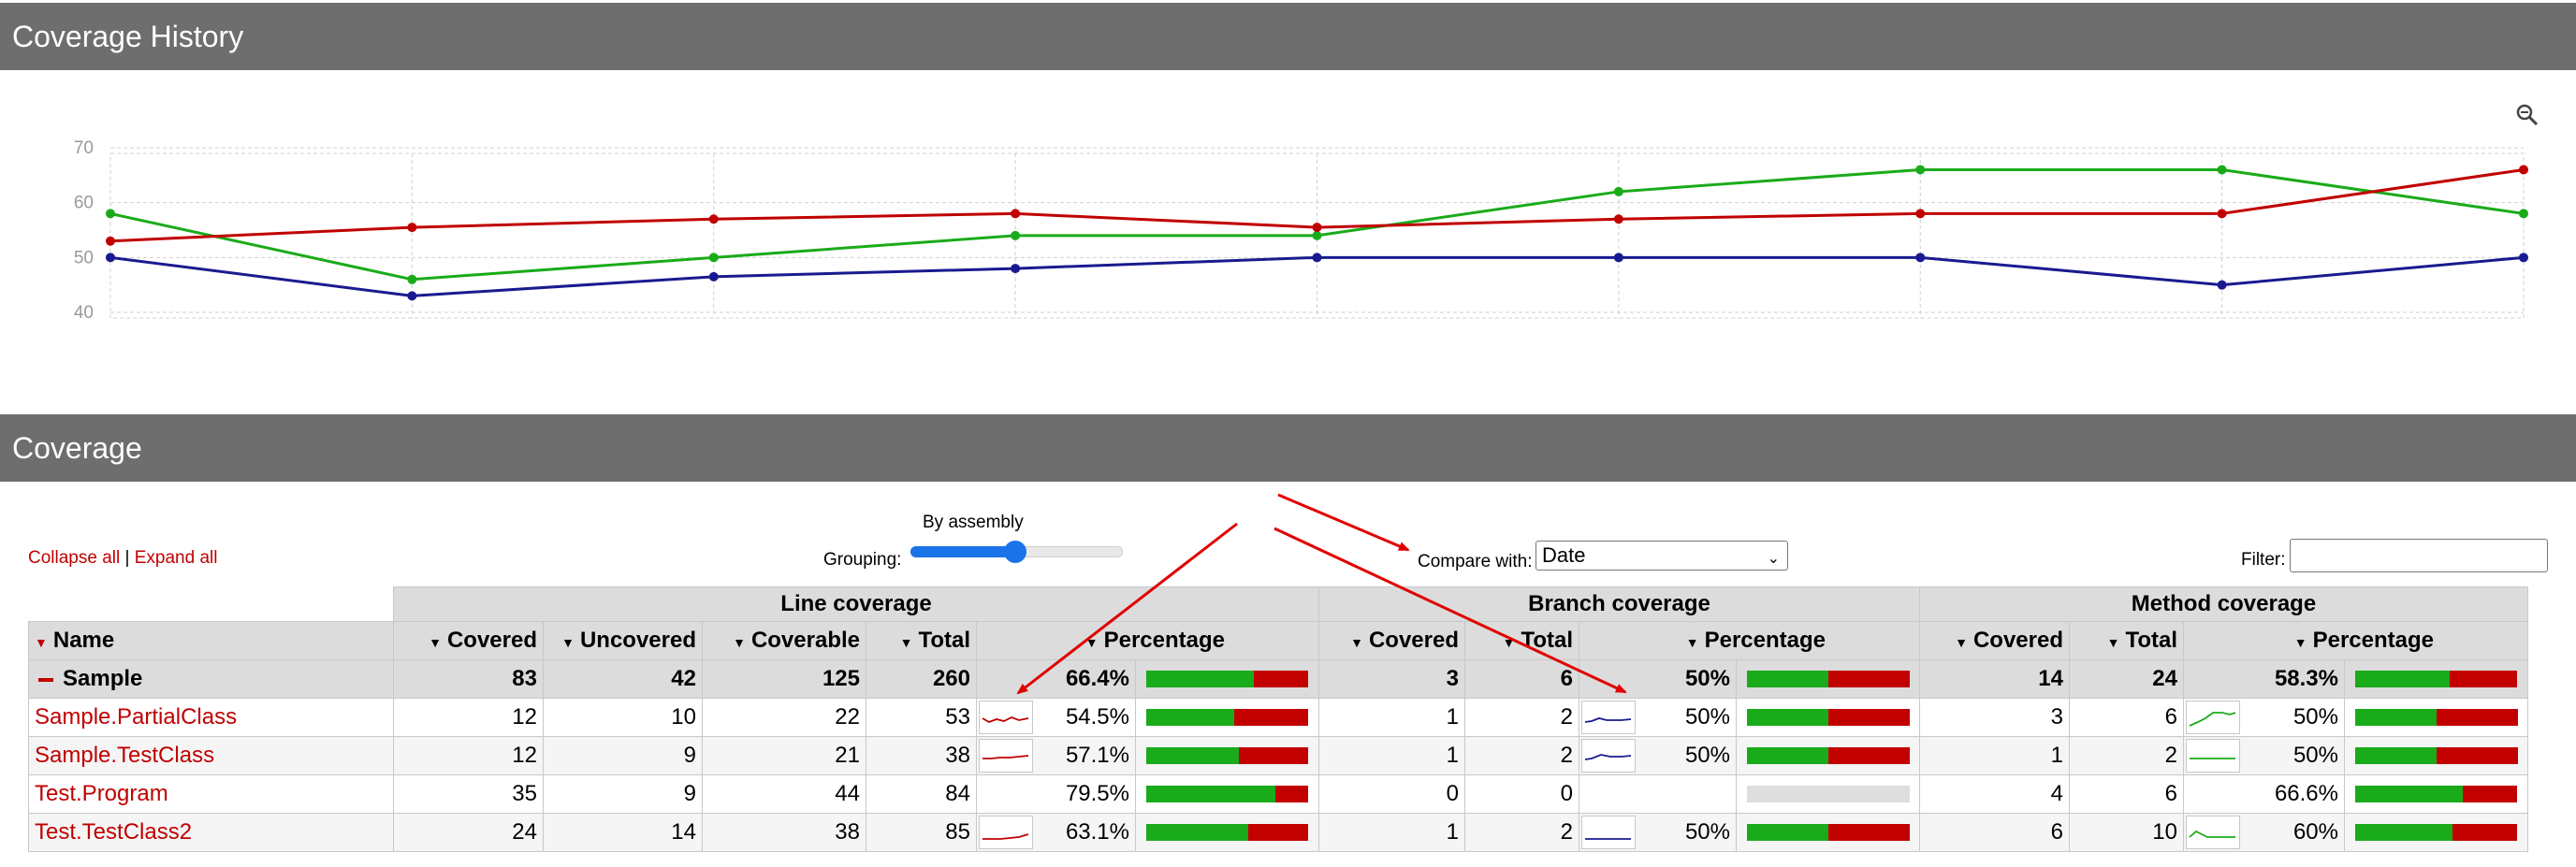 The height and width of the screenshot is (867, 2576). Describe the element at coordinates (114, 832) in the screenshot. I see `class-link: Test.TestClass2` at that location.